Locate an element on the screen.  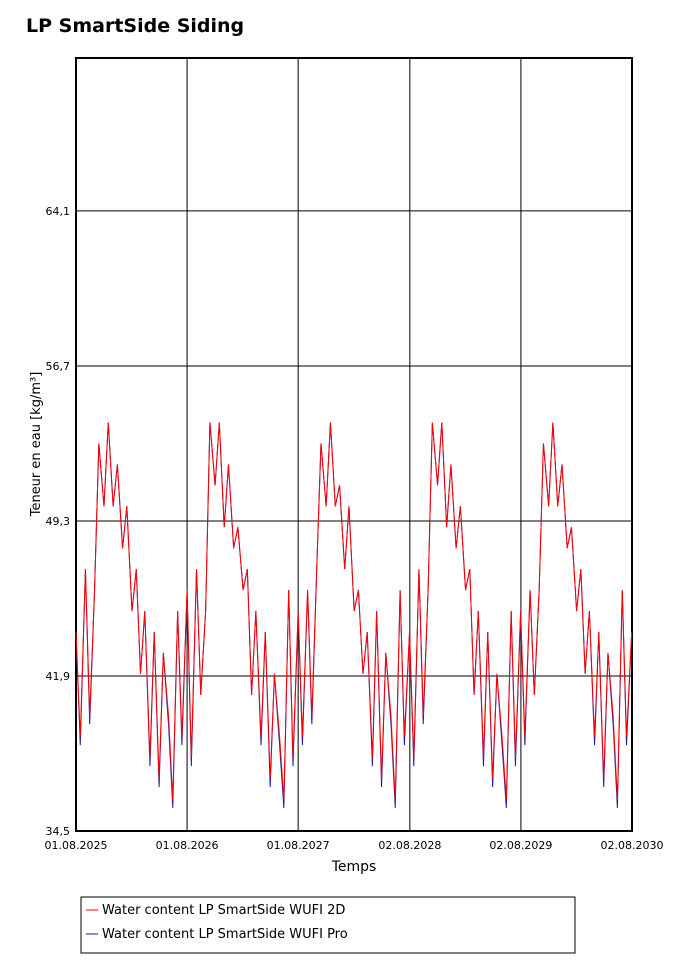
x-axis-label: Temps is located at coordinates (354, 867).